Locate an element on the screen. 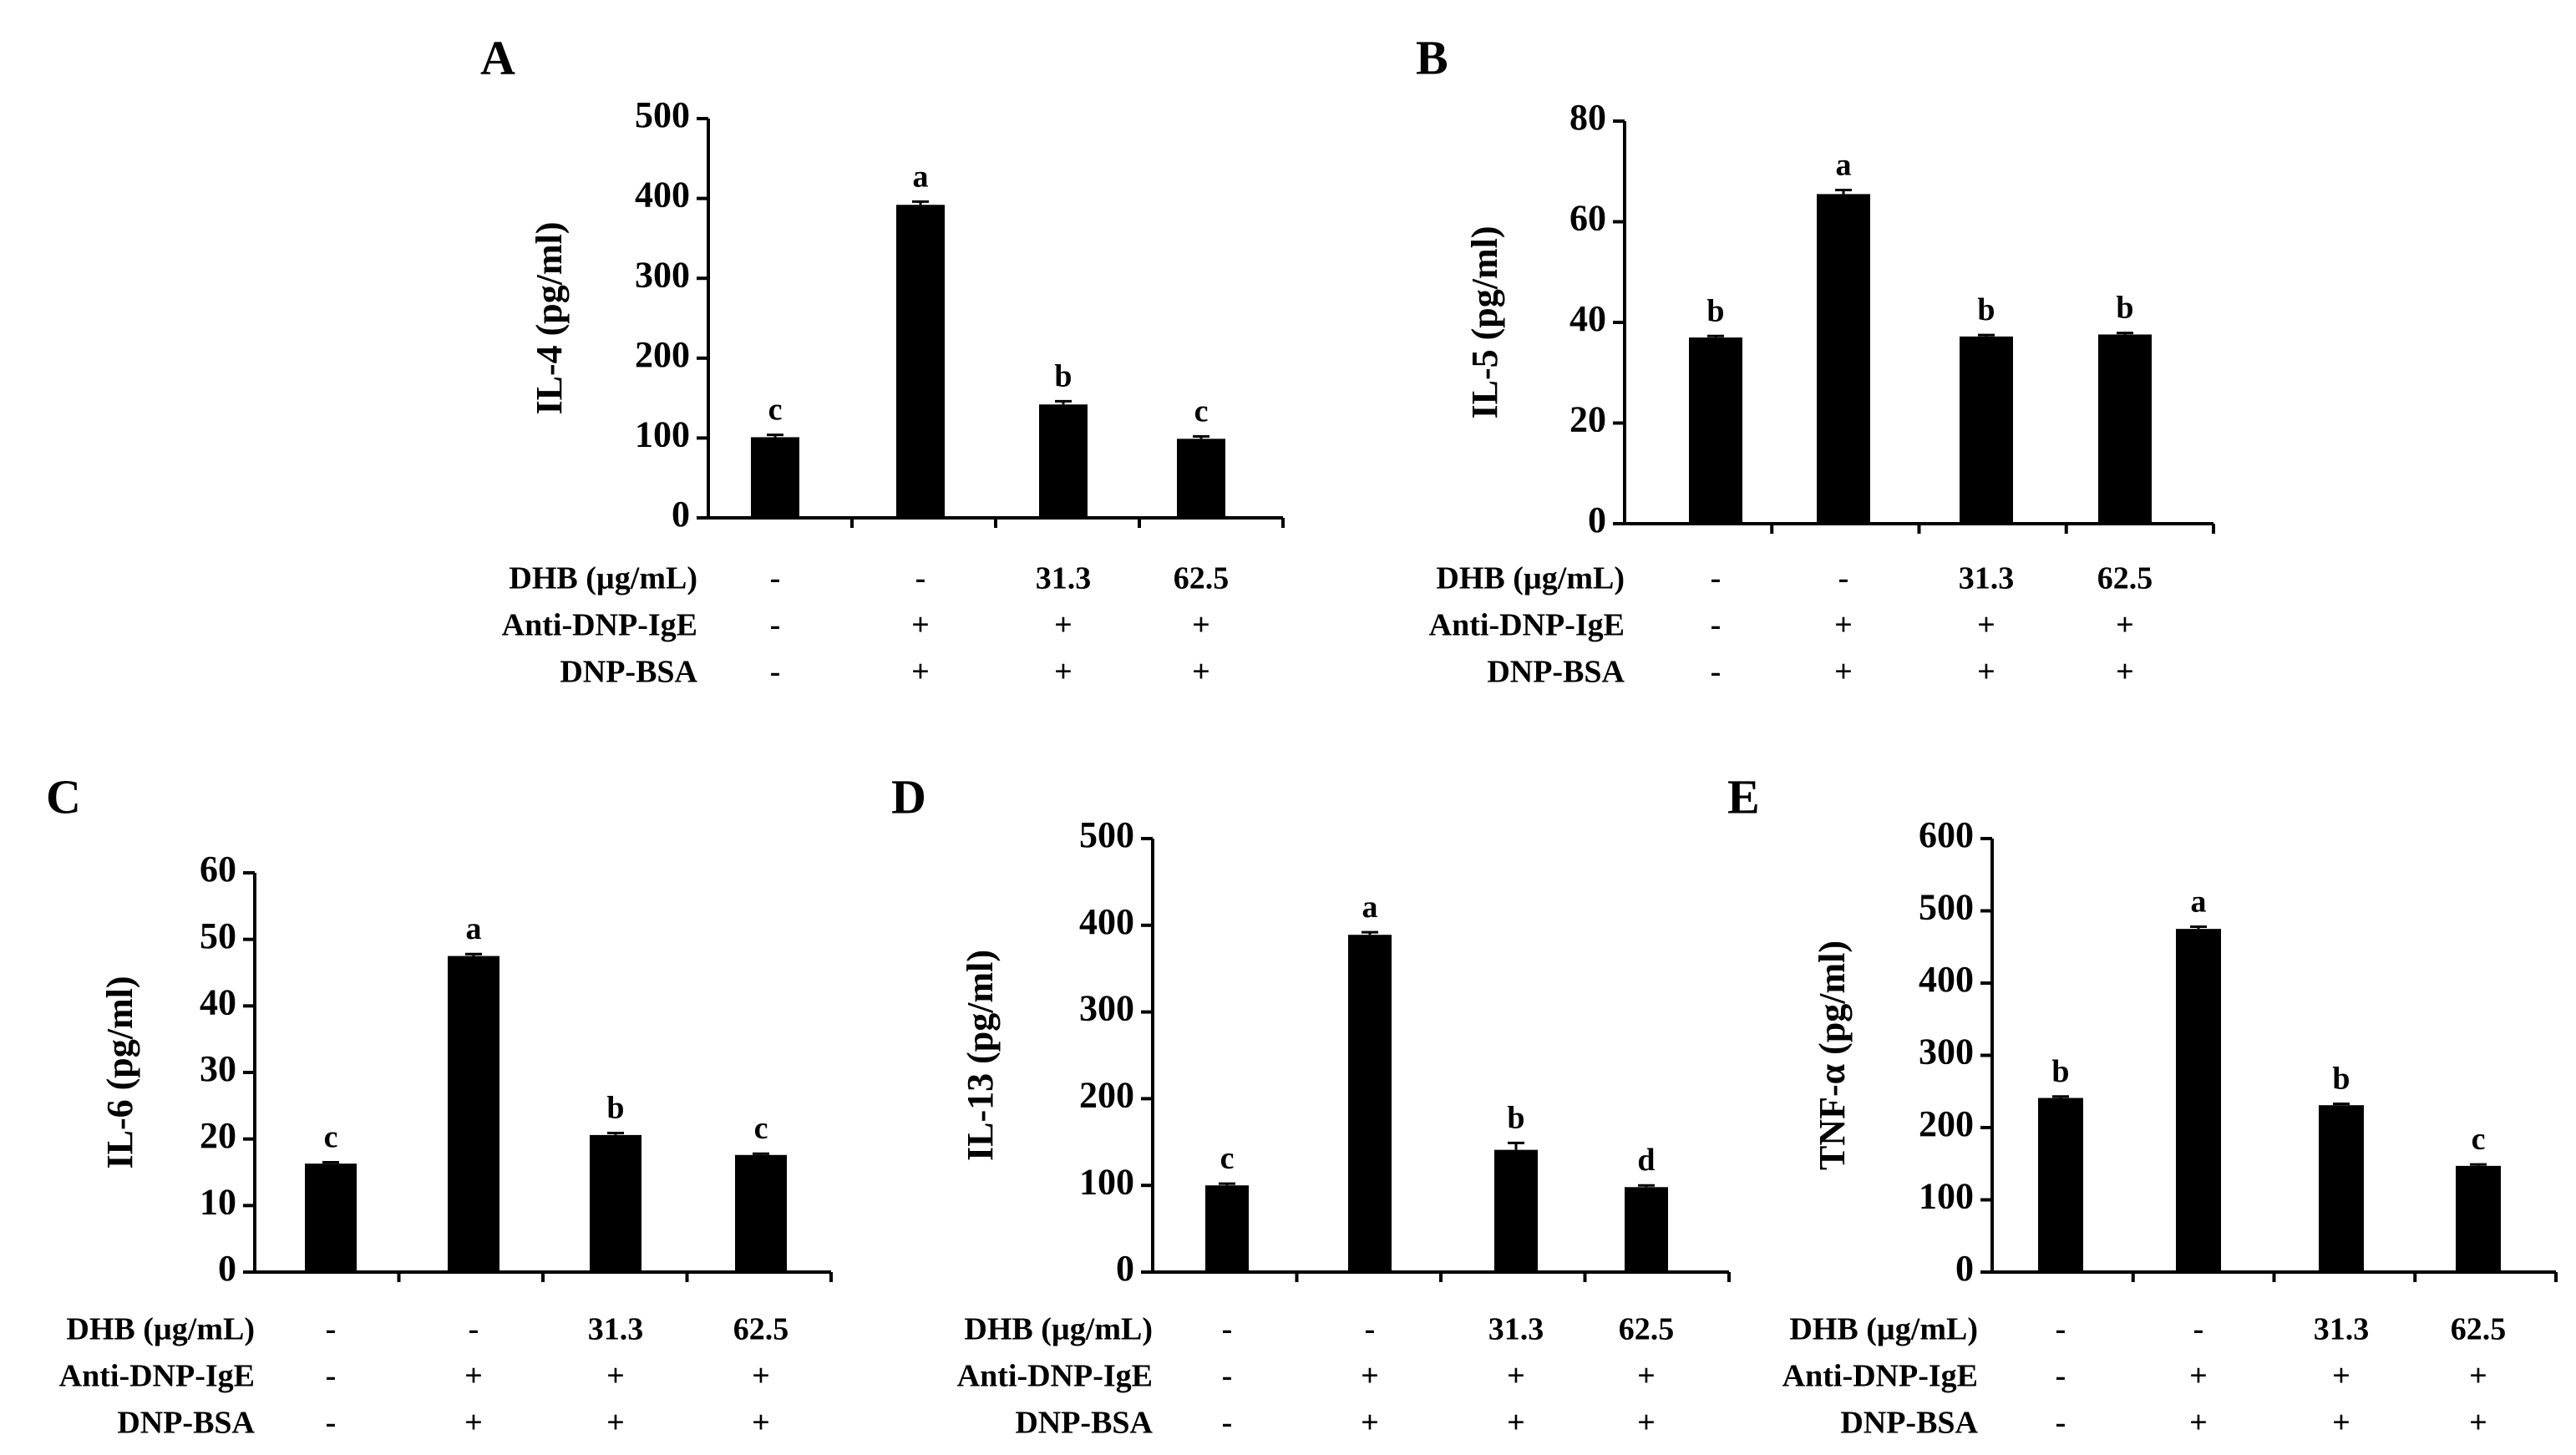 This screenshot has width=2576, height=1455. y-axis-label: IL-4 (pg/ml) is located at coordinates (549, 318).